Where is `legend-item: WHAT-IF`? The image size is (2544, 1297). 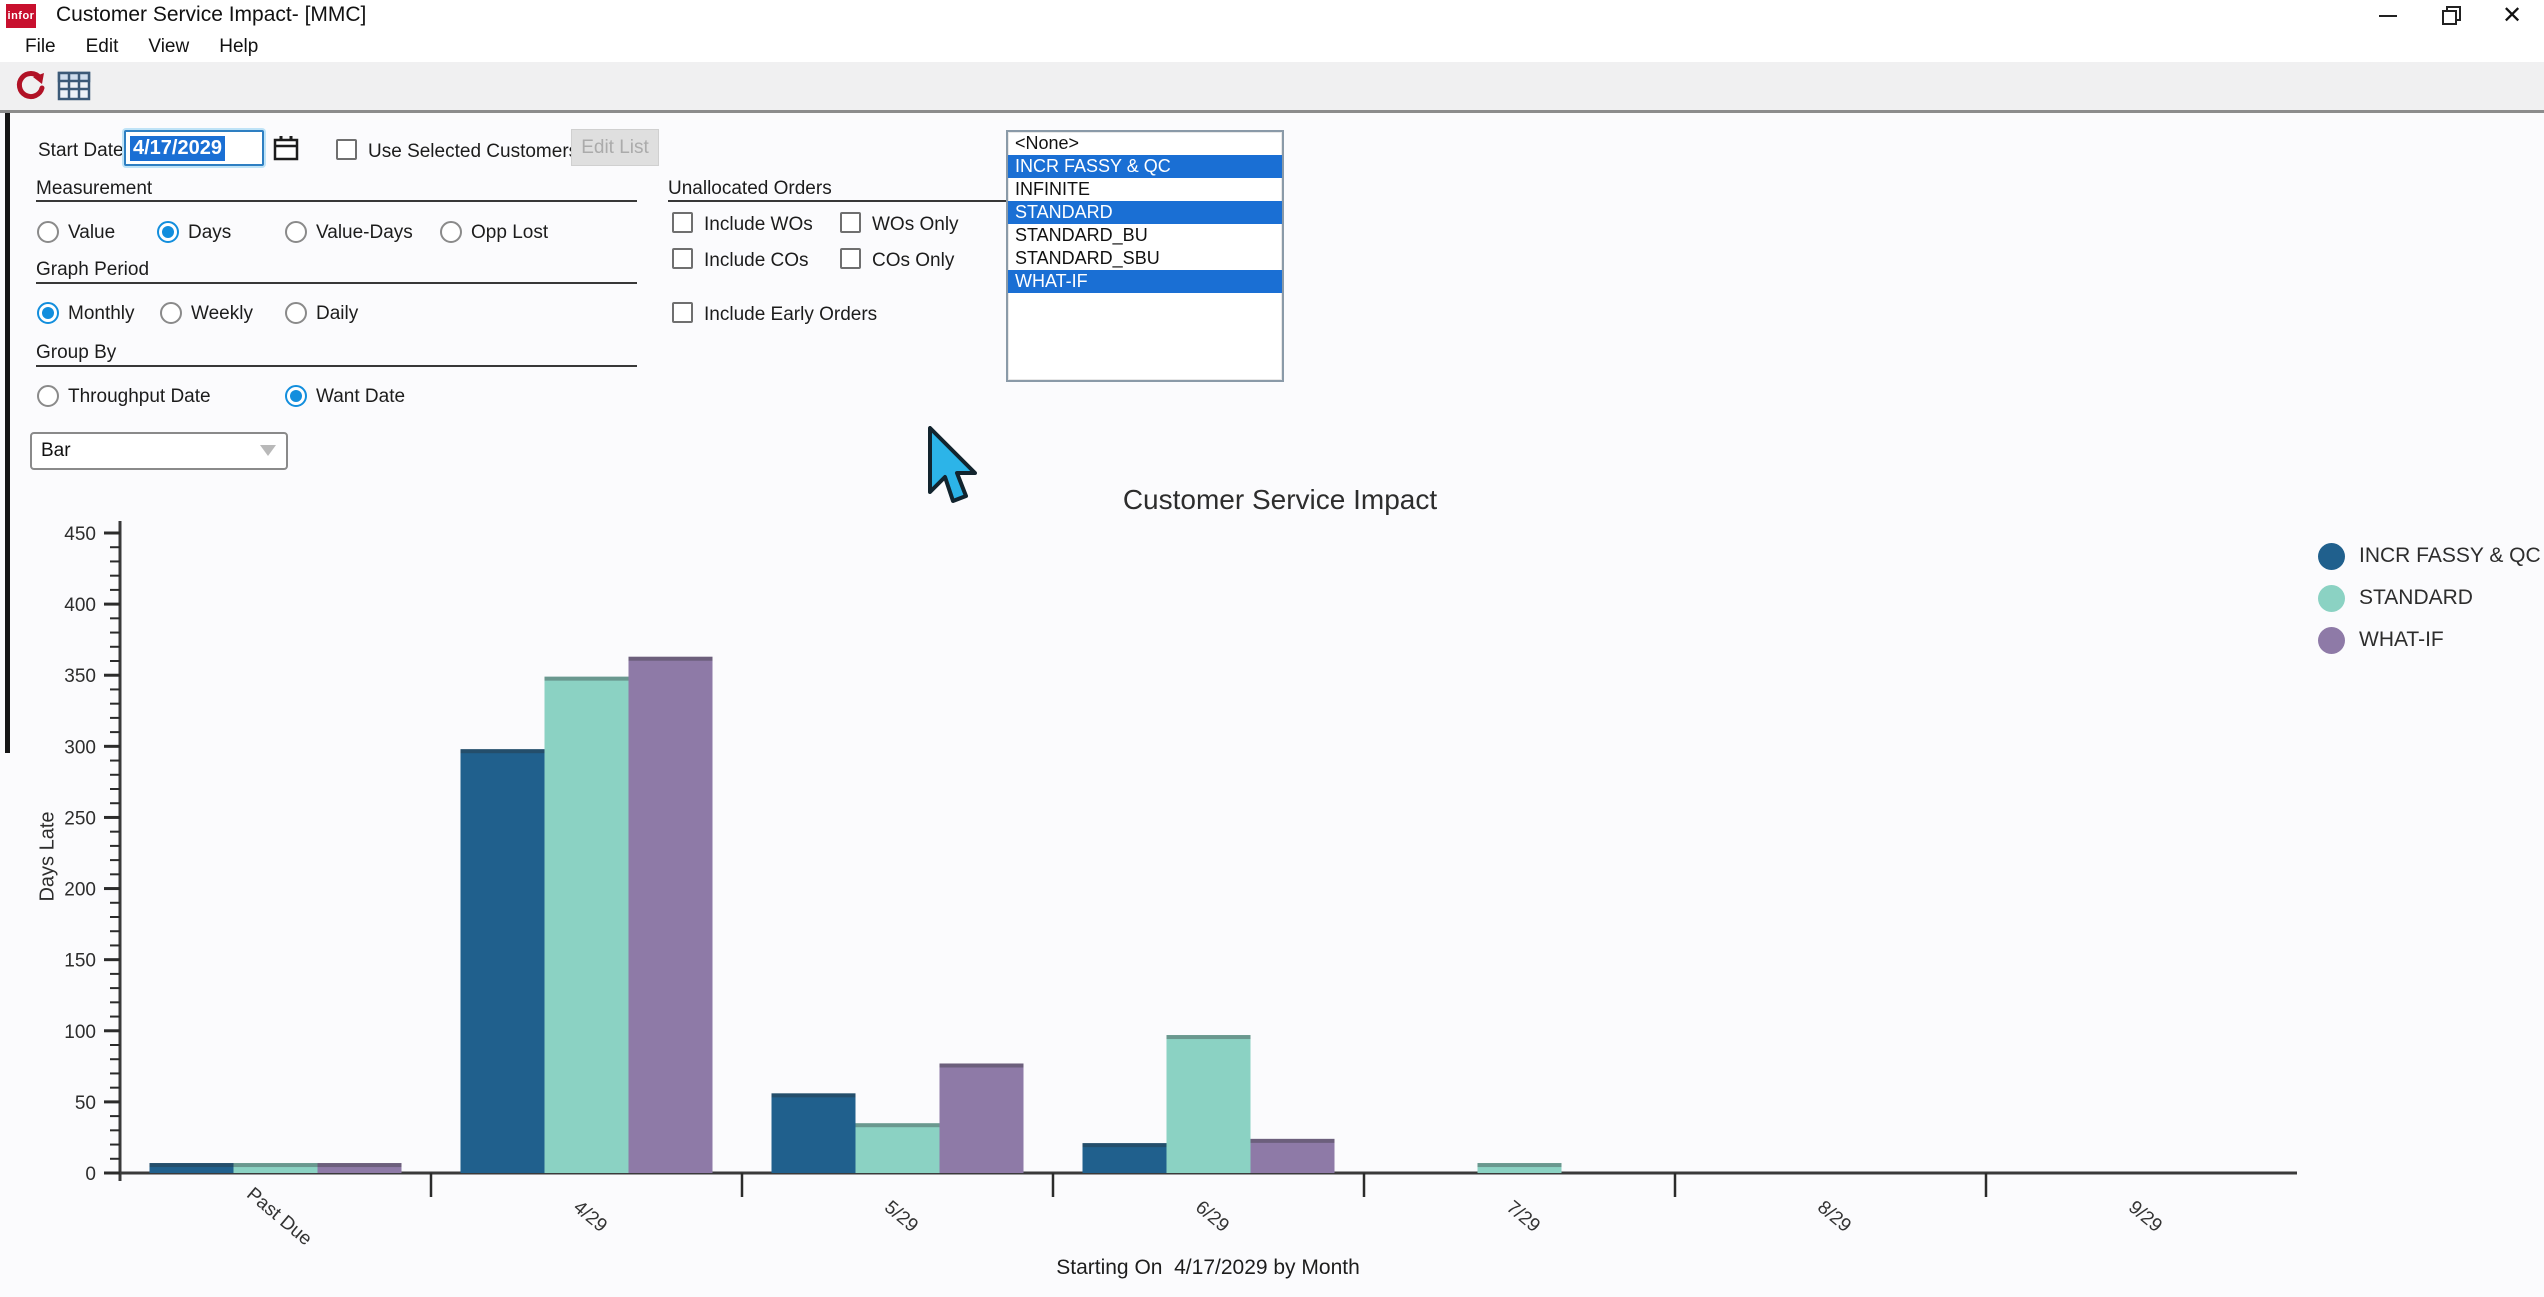
legend-item: WHAT-IF is located at coordinates (2429, 640).